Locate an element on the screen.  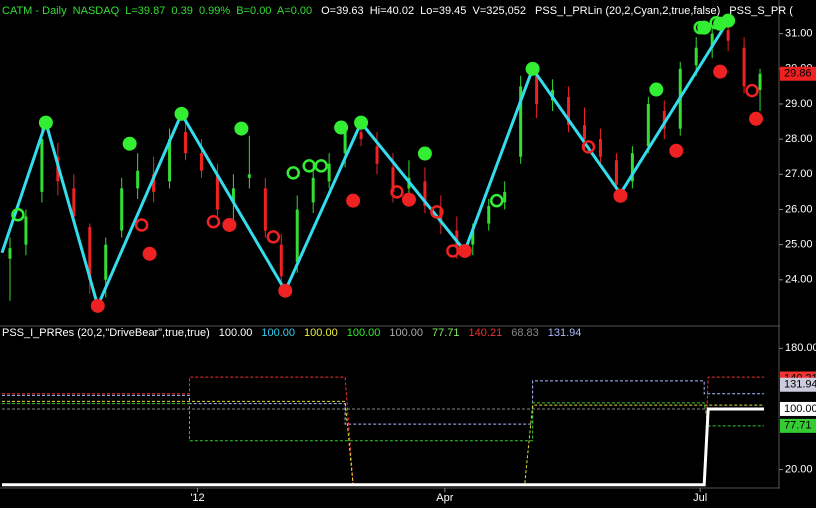
header-text: O=39.63 Hi=40.02 Lo=39.45 V=325,052 is located at coordinates (423, 11).